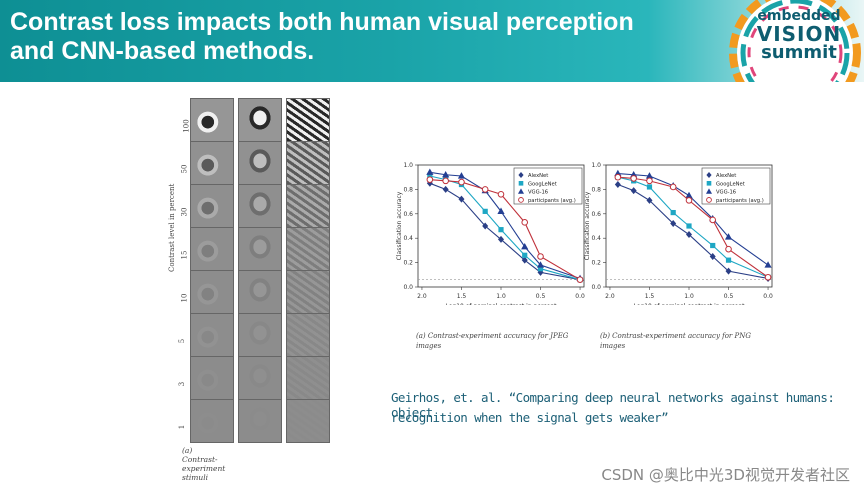 This screenshot has width=864, height=491. I want to click on csdn-watermark: CSDN @奥比中光3D视觉开发者社区, so click(725, 475).